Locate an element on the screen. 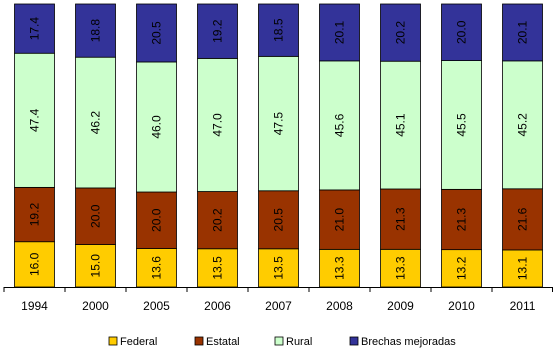 This screenshot has width=553, height=356. legend-swatch-rural is located at coordinates (279, 341).